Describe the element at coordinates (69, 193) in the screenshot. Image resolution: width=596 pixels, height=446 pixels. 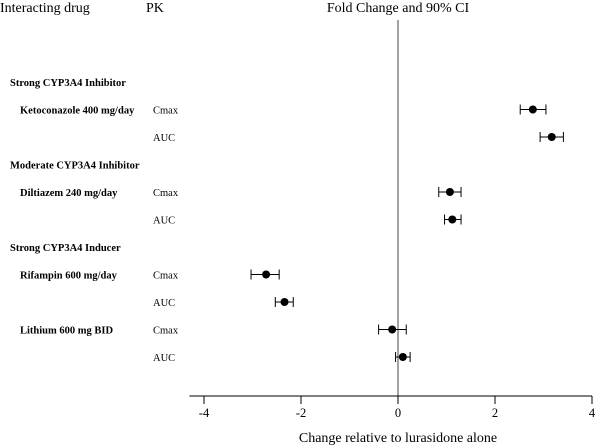
I see `drug-label: Diltiazem 240 mg/day` at that location.